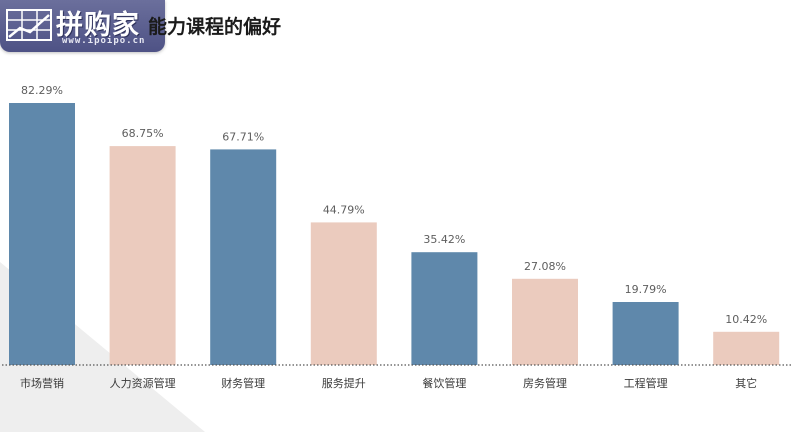 The width and height of the screenshot is (792, 432). What do you see at coordinates (143, 133) in the screenshot?
I see `data-label-2: 68.75%` at bounding box center [143, 133].